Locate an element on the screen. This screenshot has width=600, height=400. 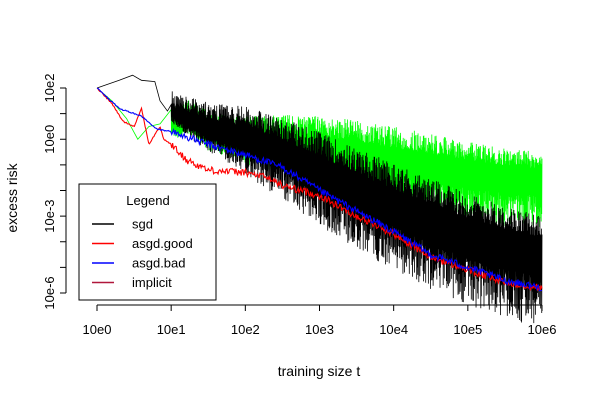
legend-label-implicit: implicit is located at coordinates (152, 282).